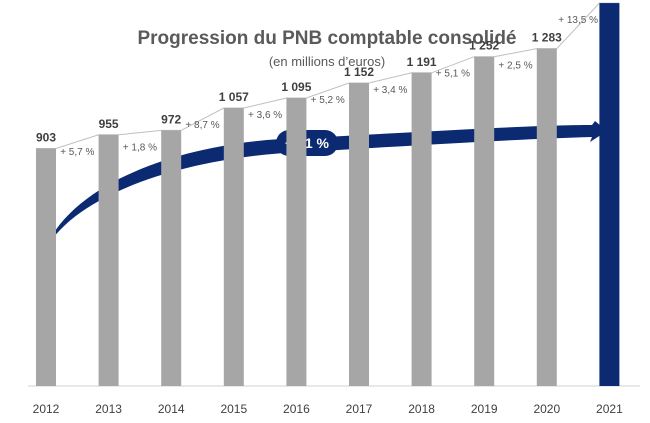 This screenshot has height=423, width=650. What do you see at coordinates (578, 20) in the screenshot?
I see `growth-label-2021: + 13,5 %` at bounding box center [578, 20].